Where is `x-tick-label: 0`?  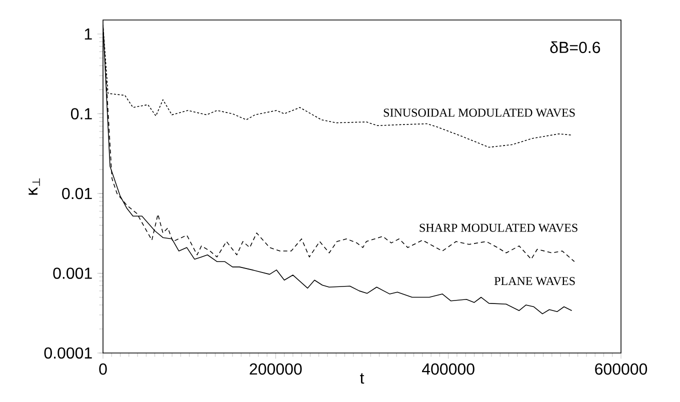
x-tick-label: 0 is located at coordinates (103, 369).